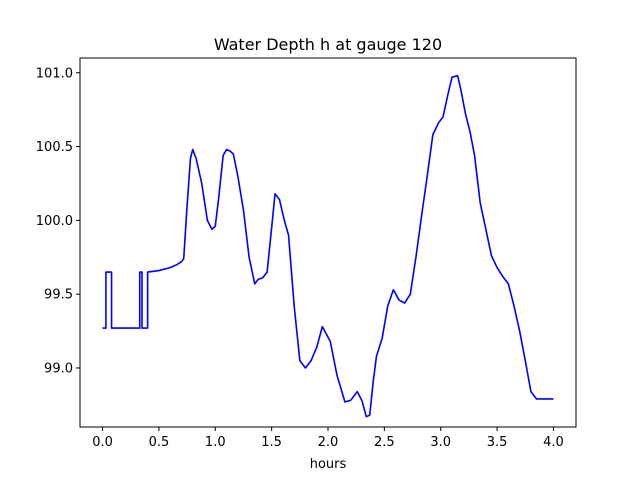 This screenshot has height=480, width=640. What do you see at coordinates (54, 221) in the screenshot?
I see `y-tick-label: 100.0` at bounding box center [54, 221].